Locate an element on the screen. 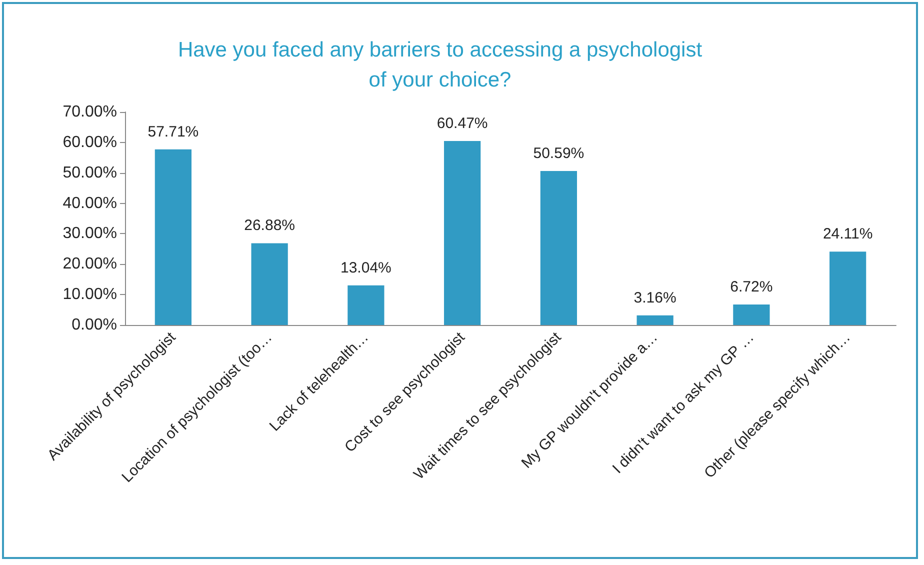 The height and width of the screenshot is (565, 924). y-tick-label: 0.00% is located at coordinates (94, 325).